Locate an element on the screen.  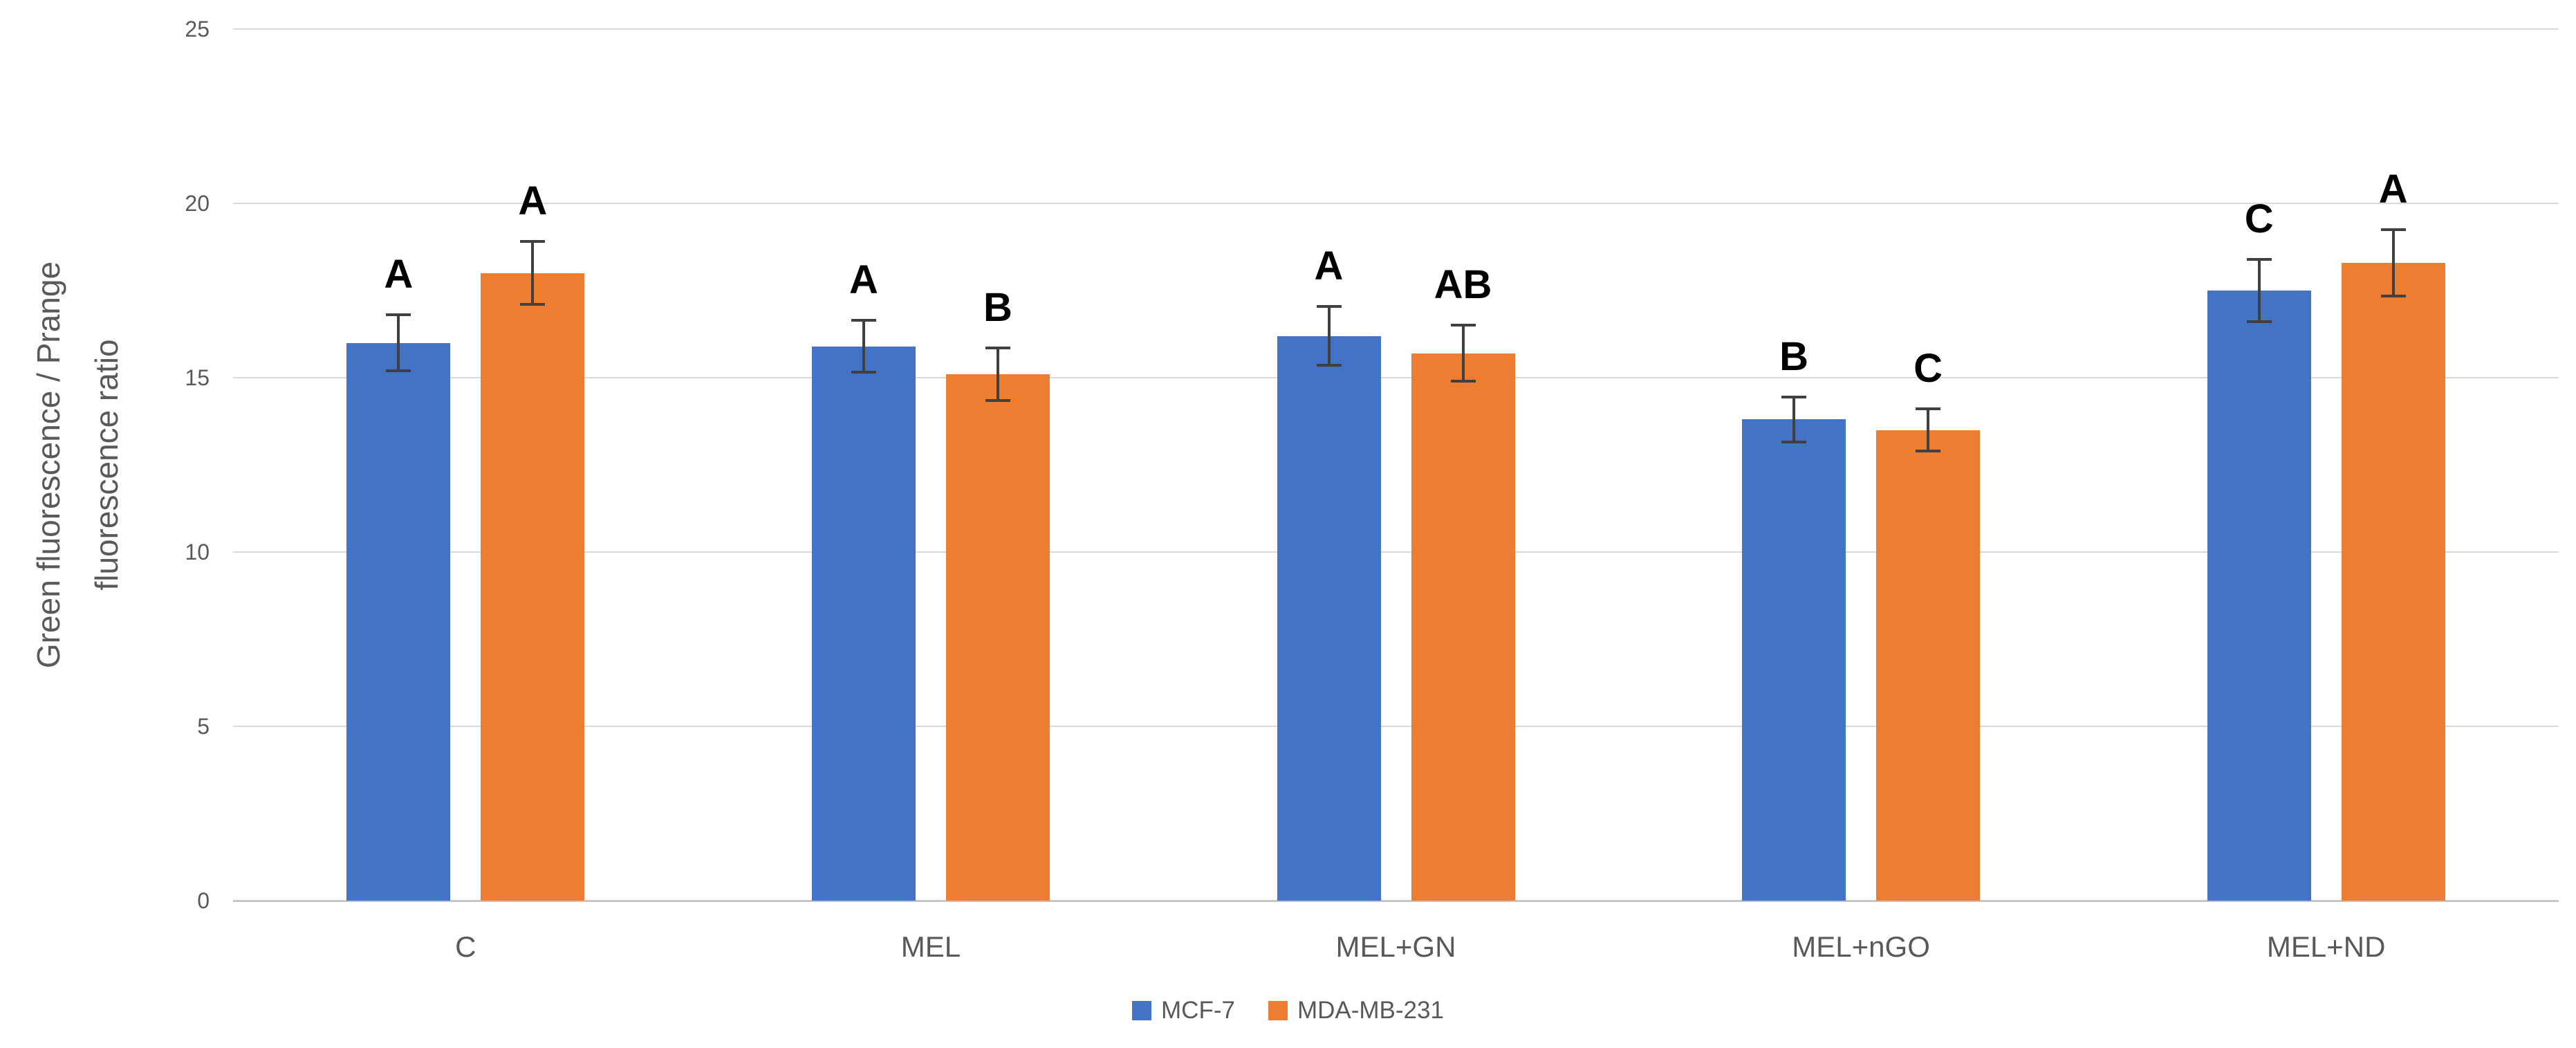
error-cap-top-MDA-MB-231-MEL+ND is located at coordinates (2393, 230).